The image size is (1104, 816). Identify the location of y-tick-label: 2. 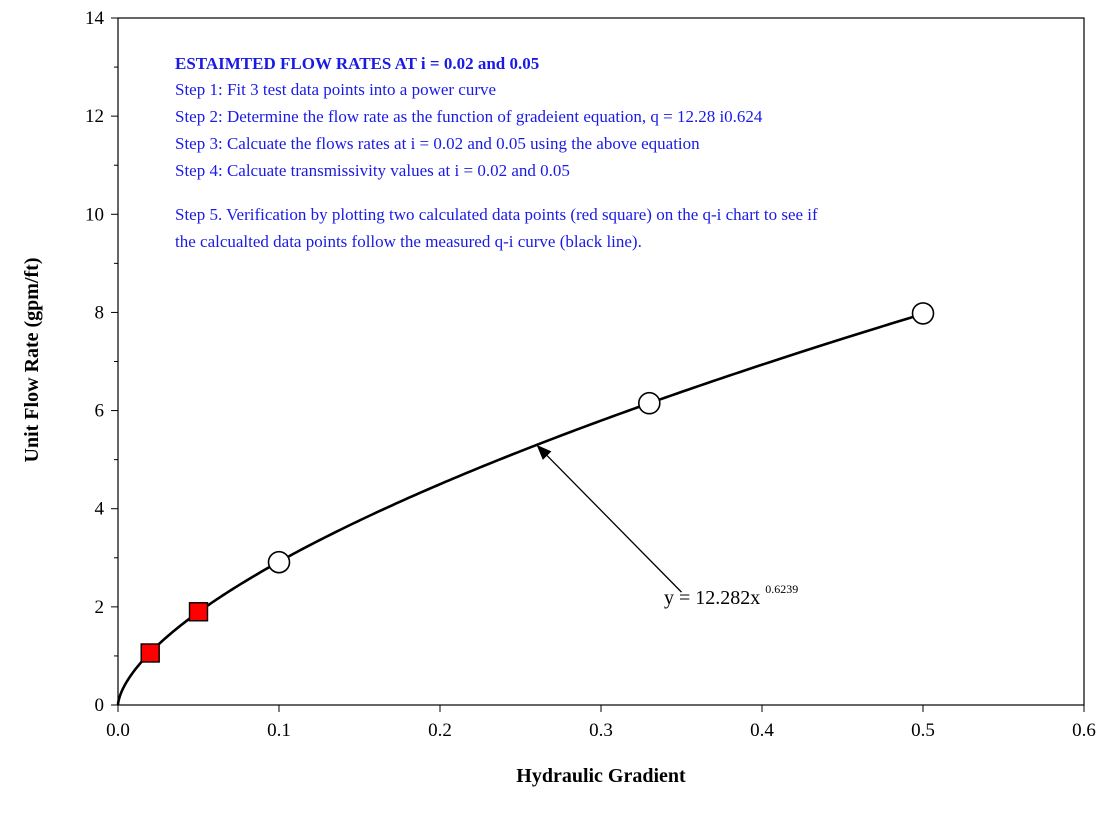
(100, 607).